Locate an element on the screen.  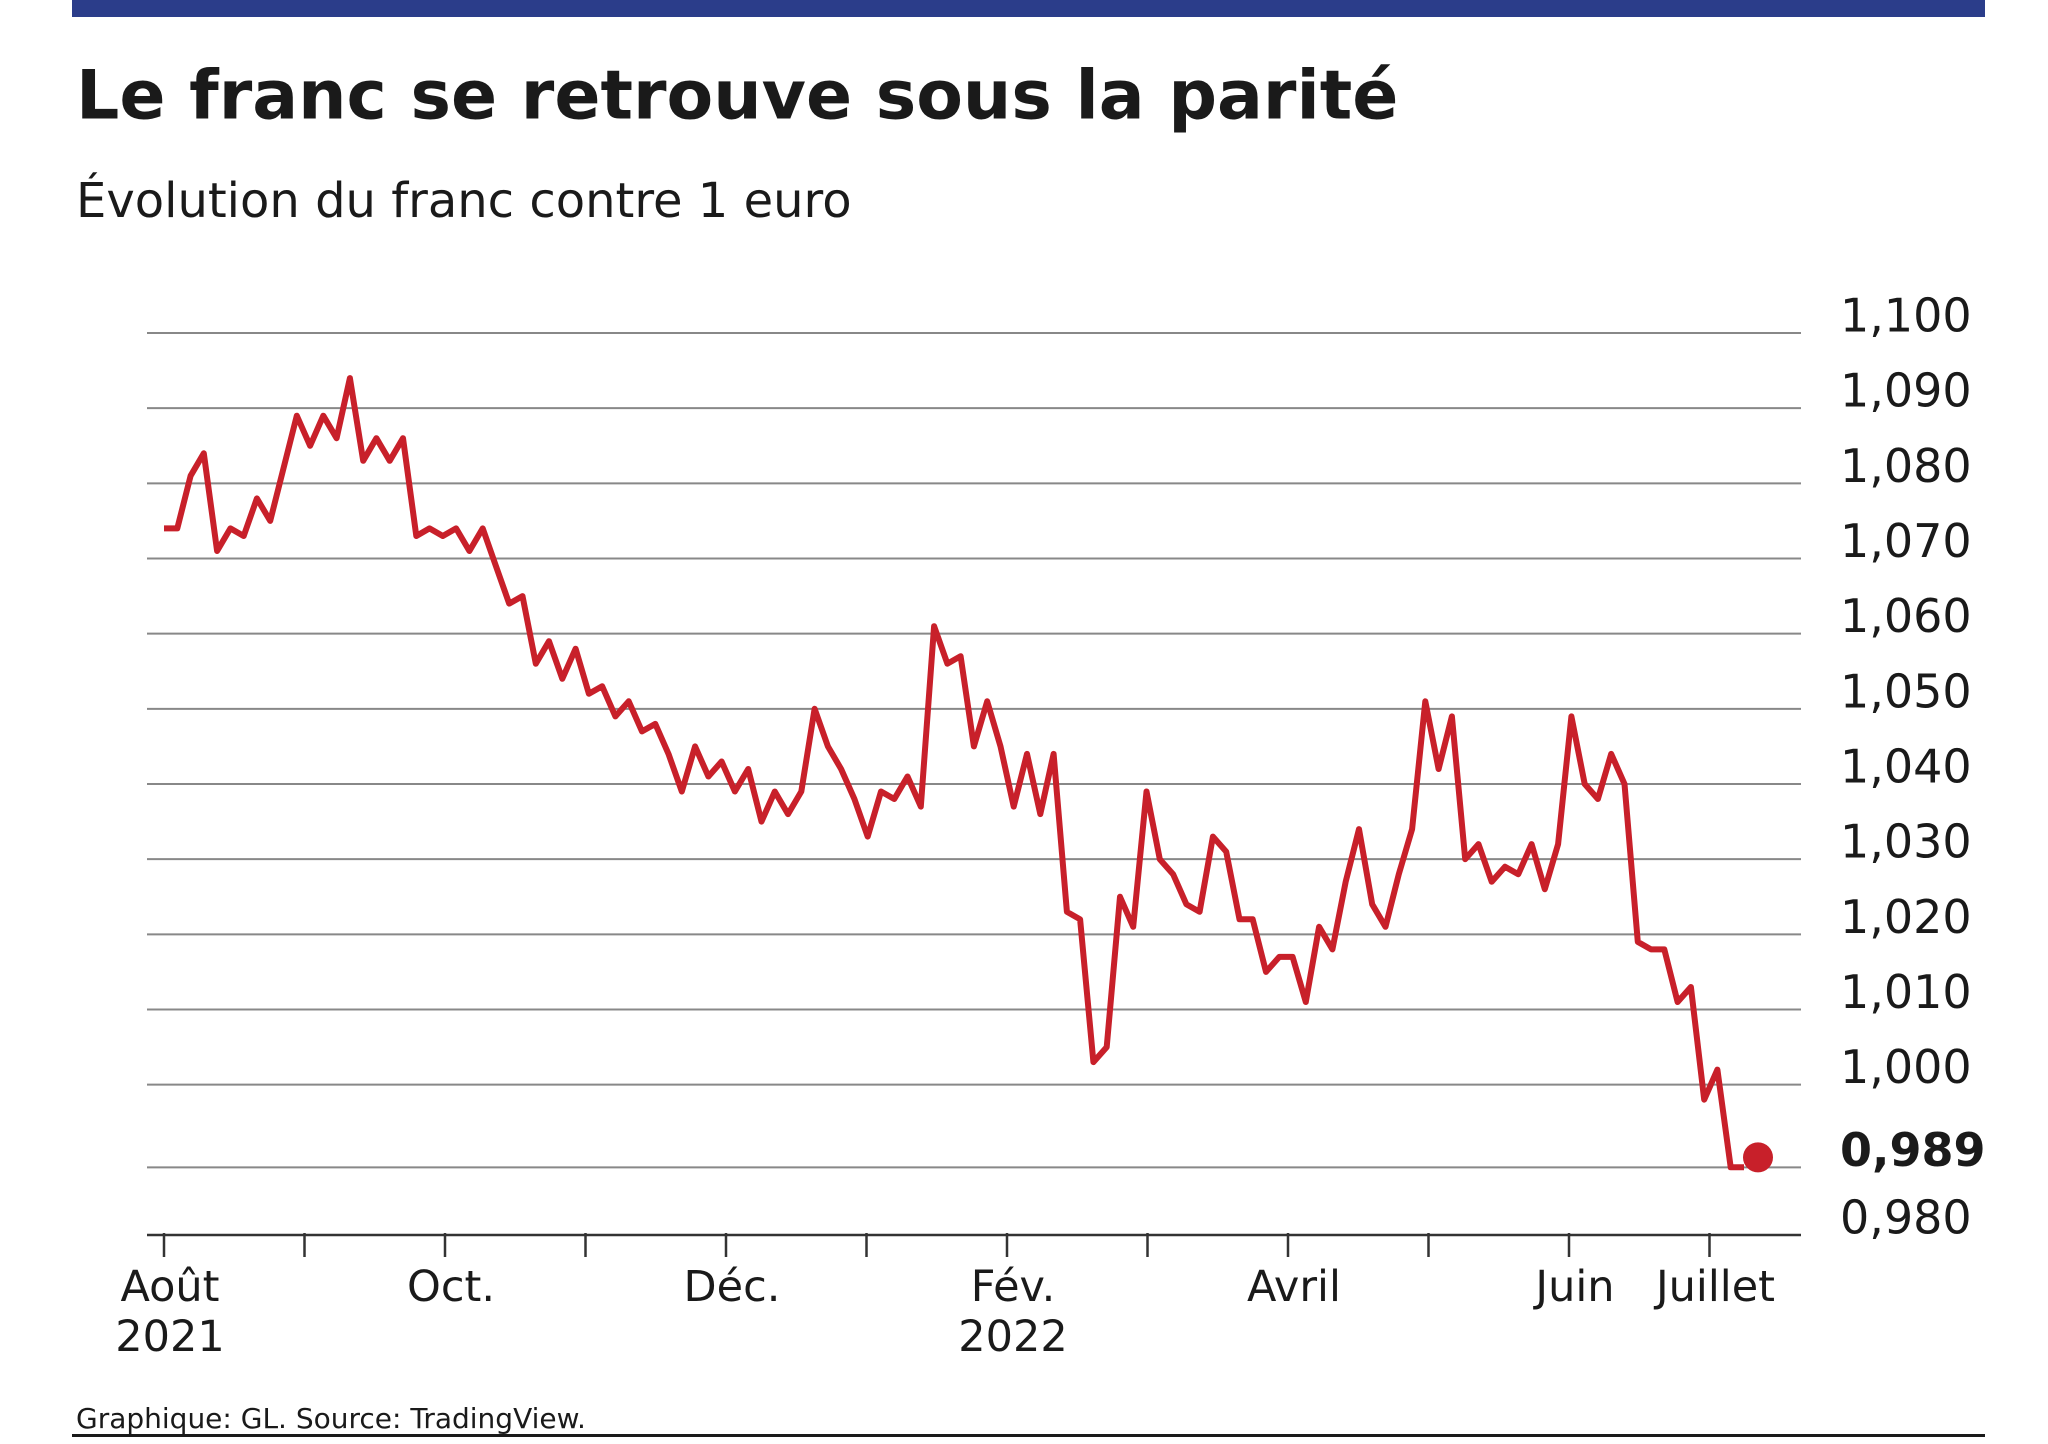
bottom-rule is located at coordinates (1028, 1435).